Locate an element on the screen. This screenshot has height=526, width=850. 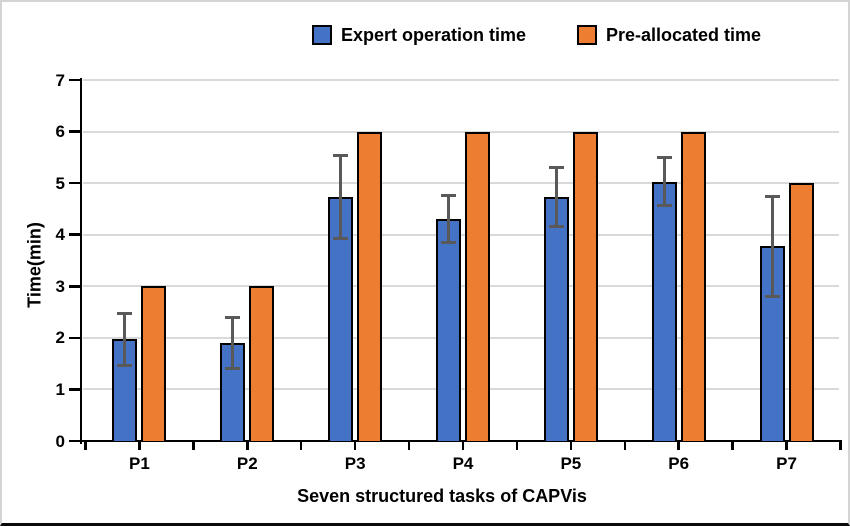
error-bar-cap-bottom-P1 is located at coordinates (125, 365).